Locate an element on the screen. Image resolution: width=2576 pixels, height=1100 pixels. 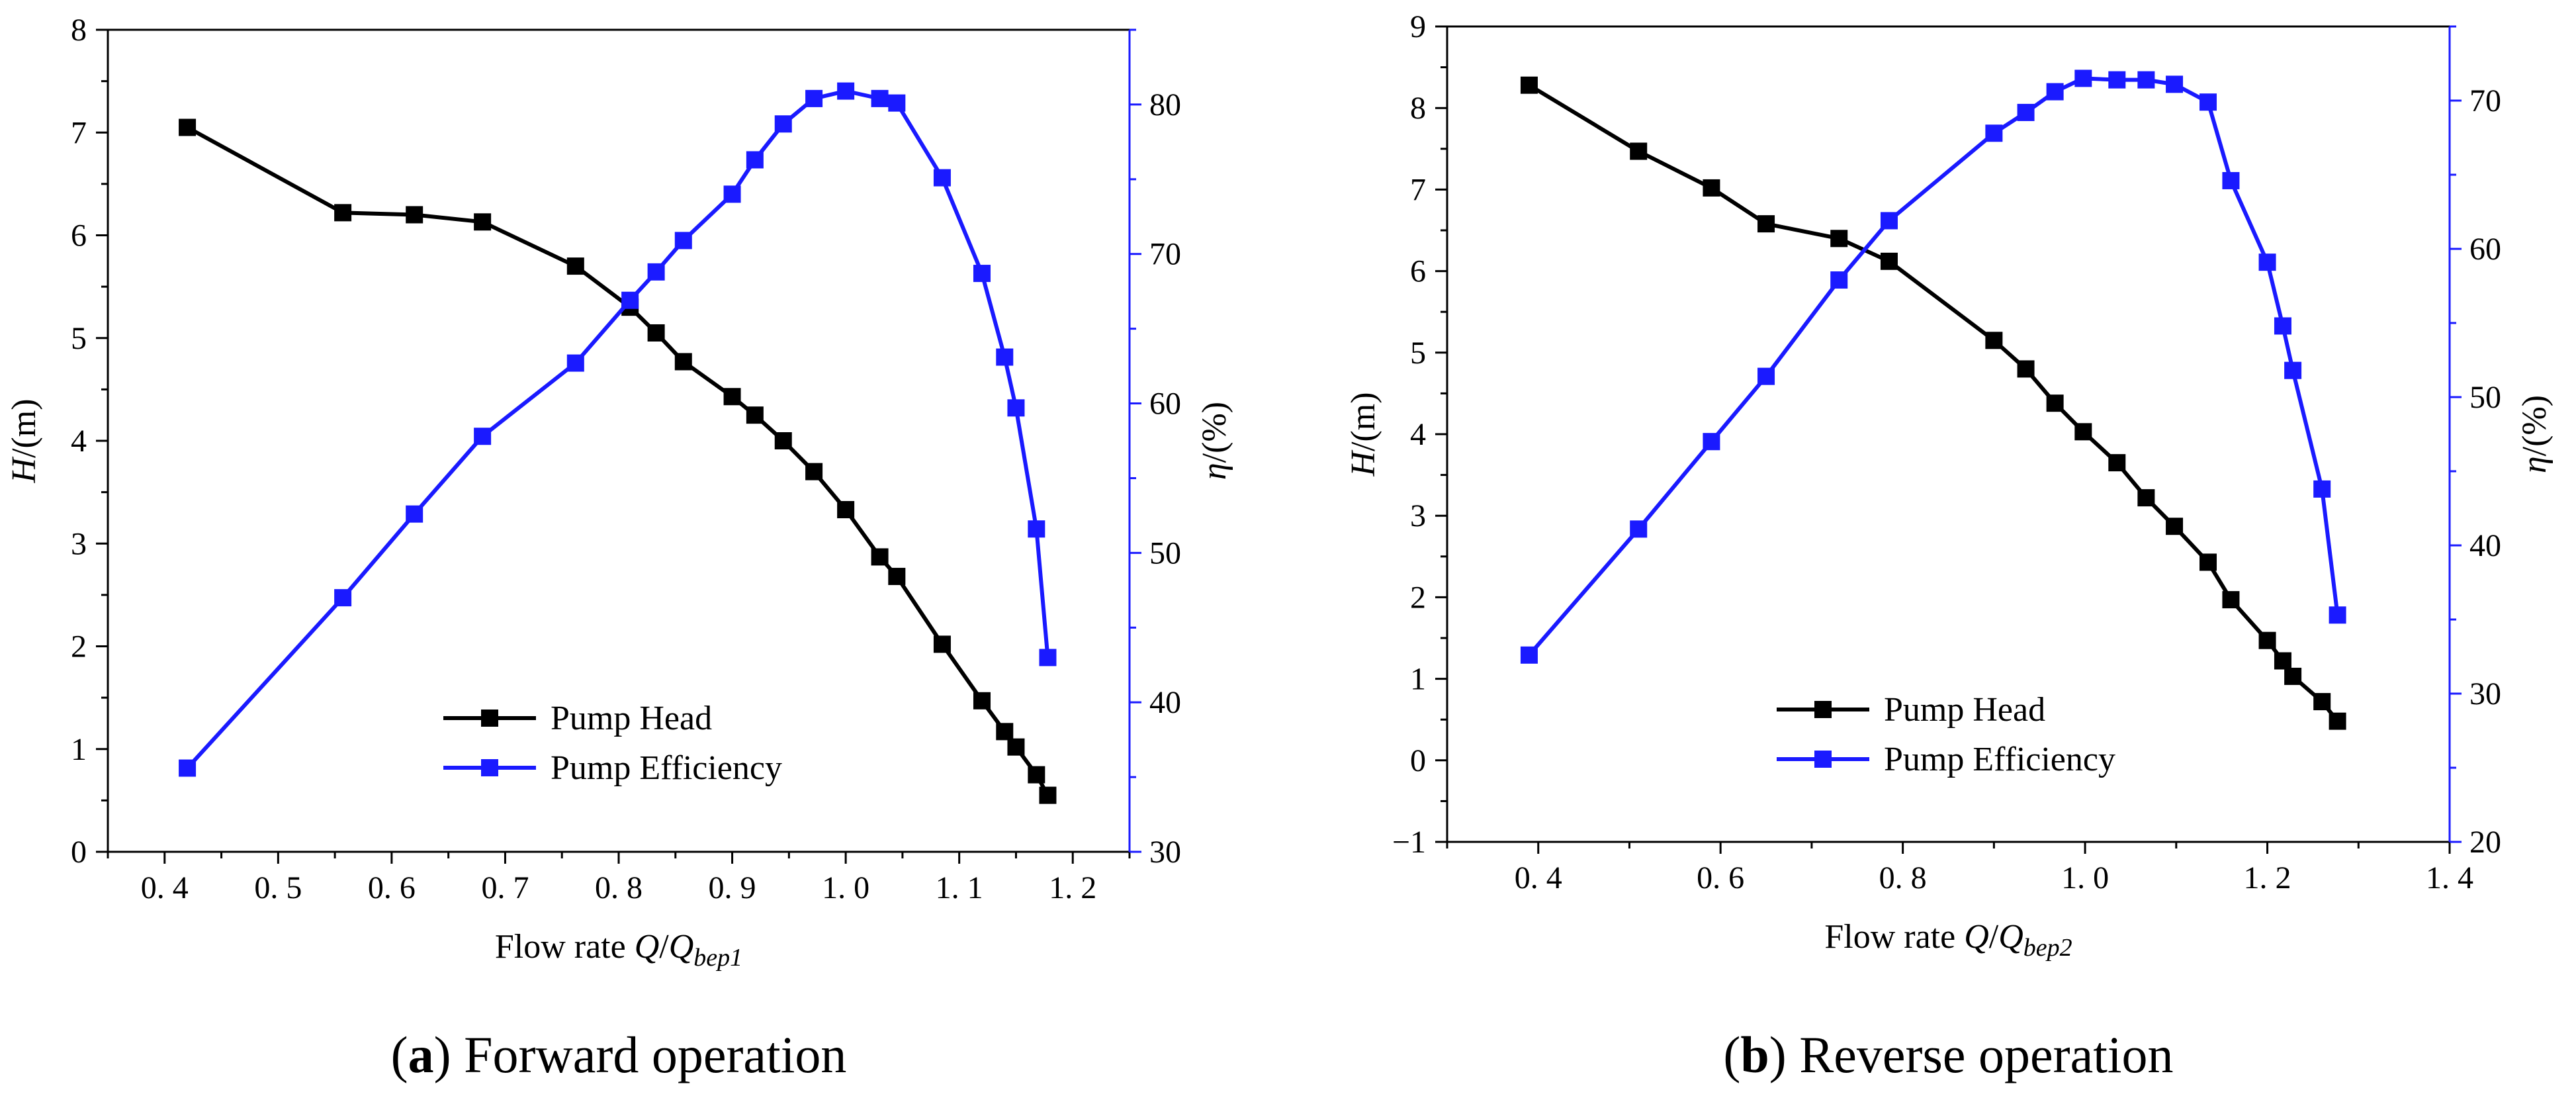
y-left-tick-label: 6 is located at coordinates (1418, 272).